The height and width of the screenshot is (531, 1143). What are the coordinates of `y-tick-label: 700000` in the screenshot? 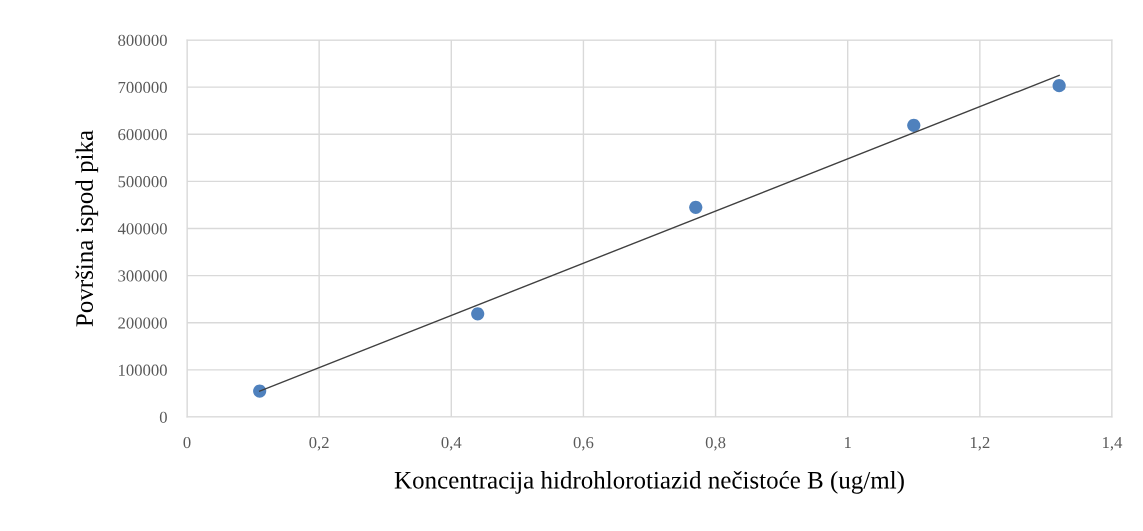 It's located at (142, 87).